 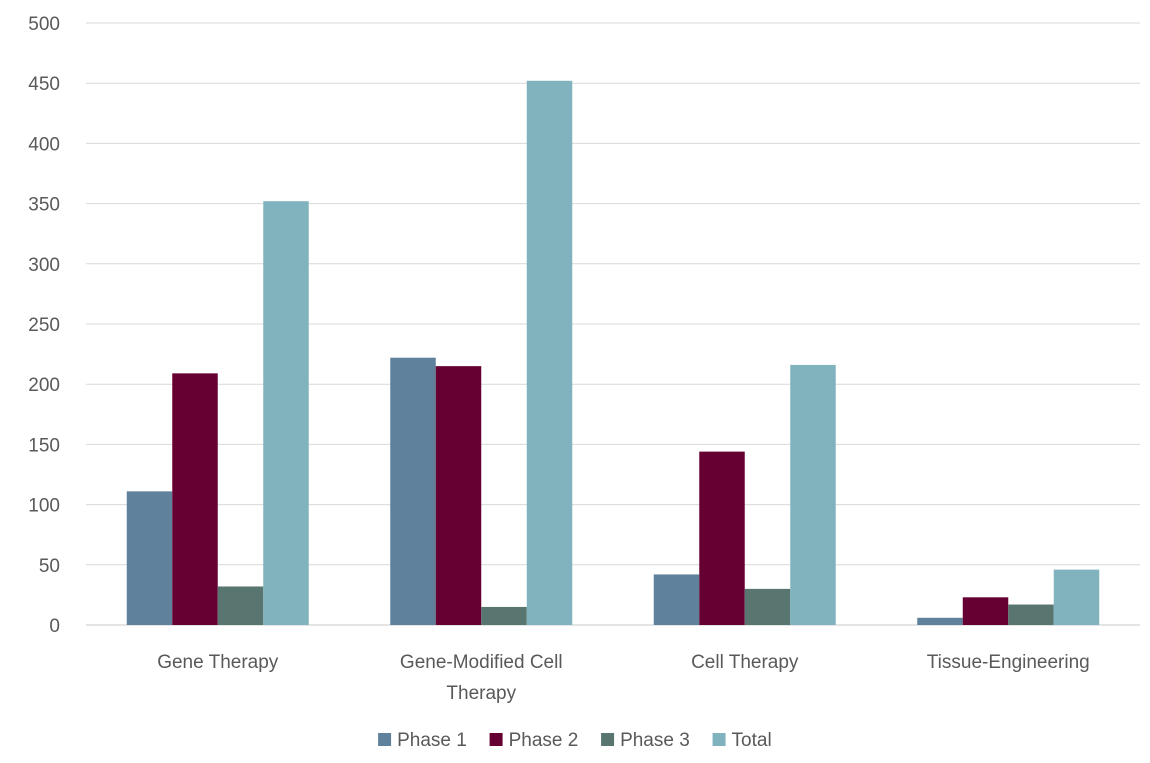 What do you see at coordinates (44, 205) in the screenshot?
I see `y-tick-label: 350` at bounding box center [44, 205].